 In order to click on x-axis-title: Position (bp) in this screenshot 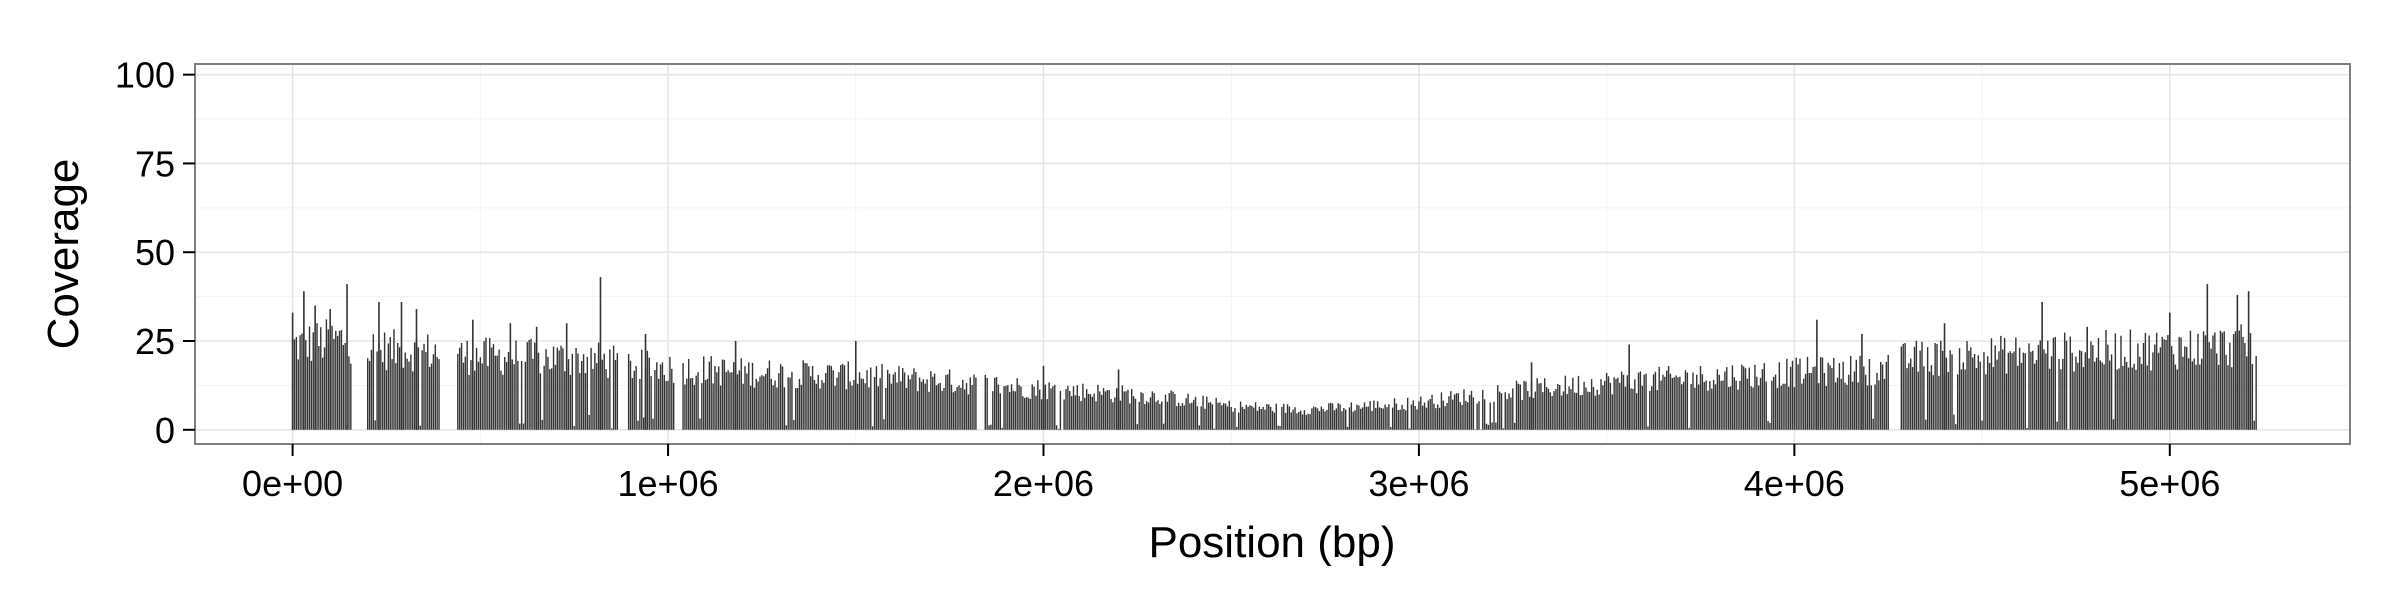, I will do `click(1271, 542)`.